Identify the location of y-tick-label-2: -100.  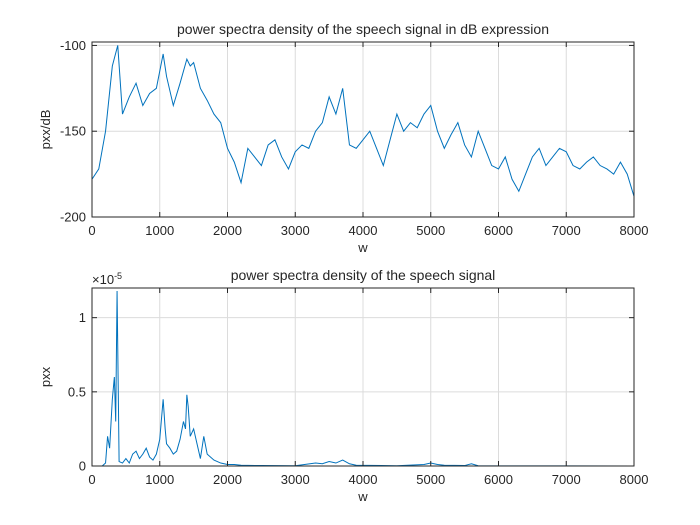
(73, 45).